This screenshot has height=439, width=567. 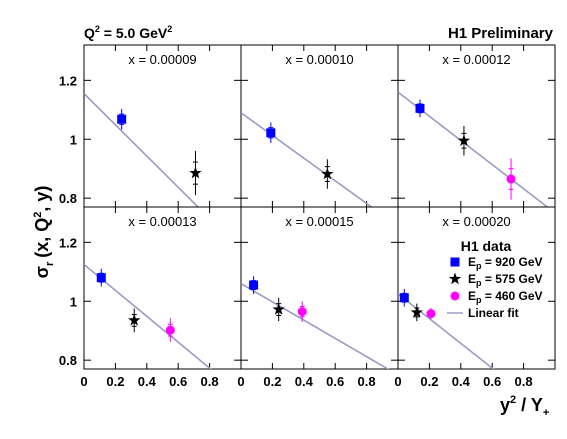 I want to click on legend-title: H1 data, so click(x=486, y=246).